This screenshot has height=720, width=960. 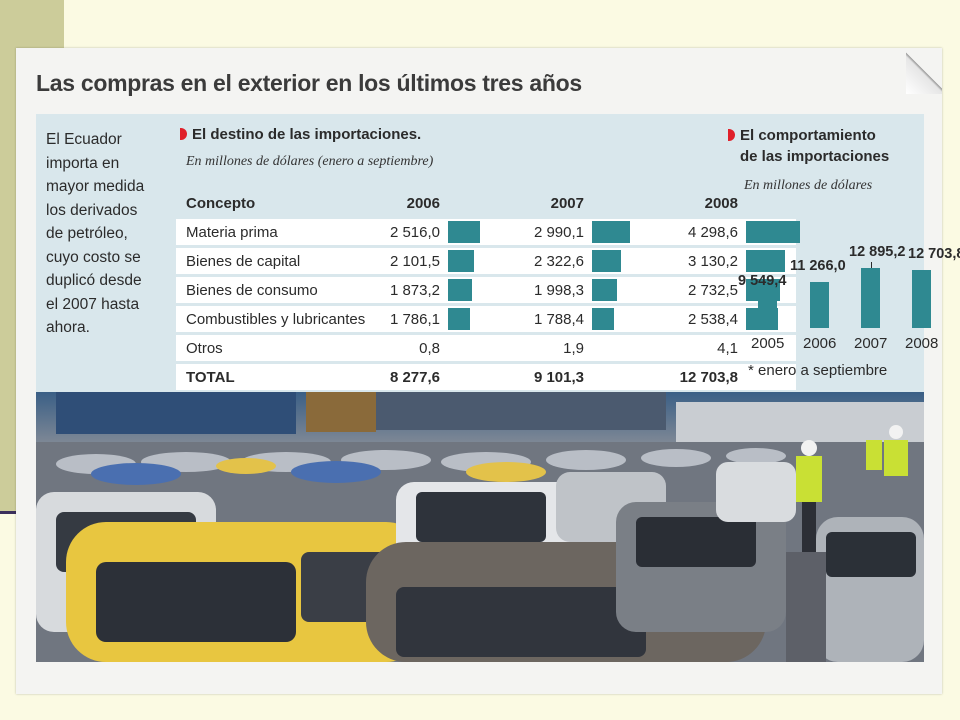 What do you see at coordinates (721, 203) in the screenshot?
I see `header-2008: 2008` at bounding box center [721, 203].